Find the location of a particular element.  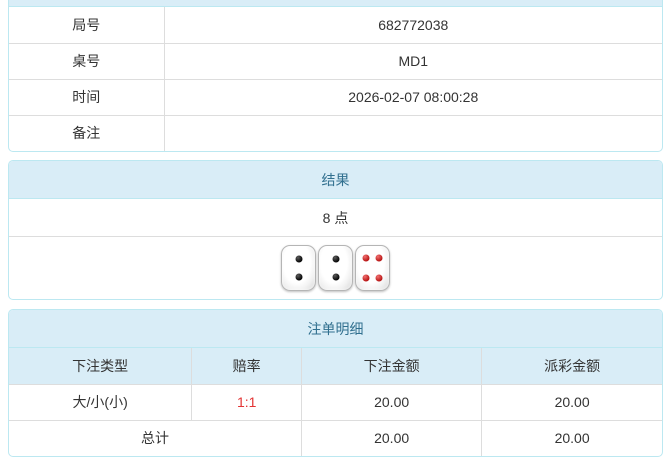

payout-amount-cell: 20.00 is located at coordinates (571, 401).